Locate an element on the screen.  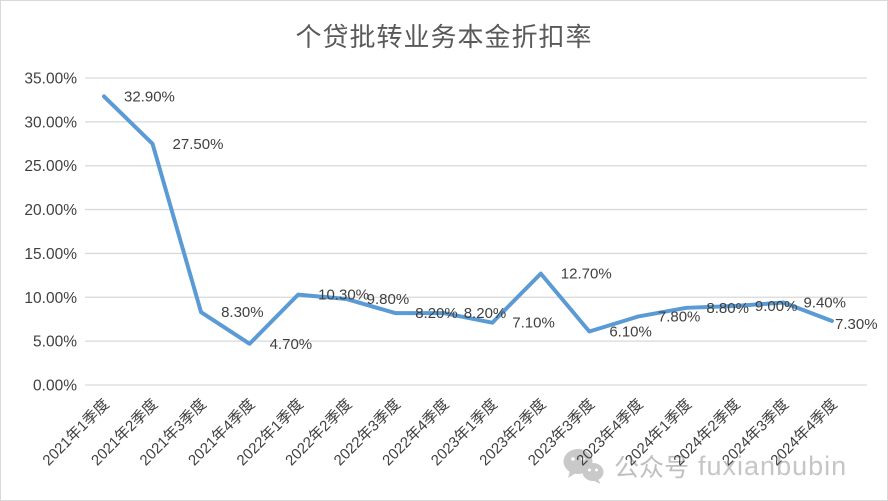
watermark-badge-label: 公众号 is located at coordinates (652, 468).